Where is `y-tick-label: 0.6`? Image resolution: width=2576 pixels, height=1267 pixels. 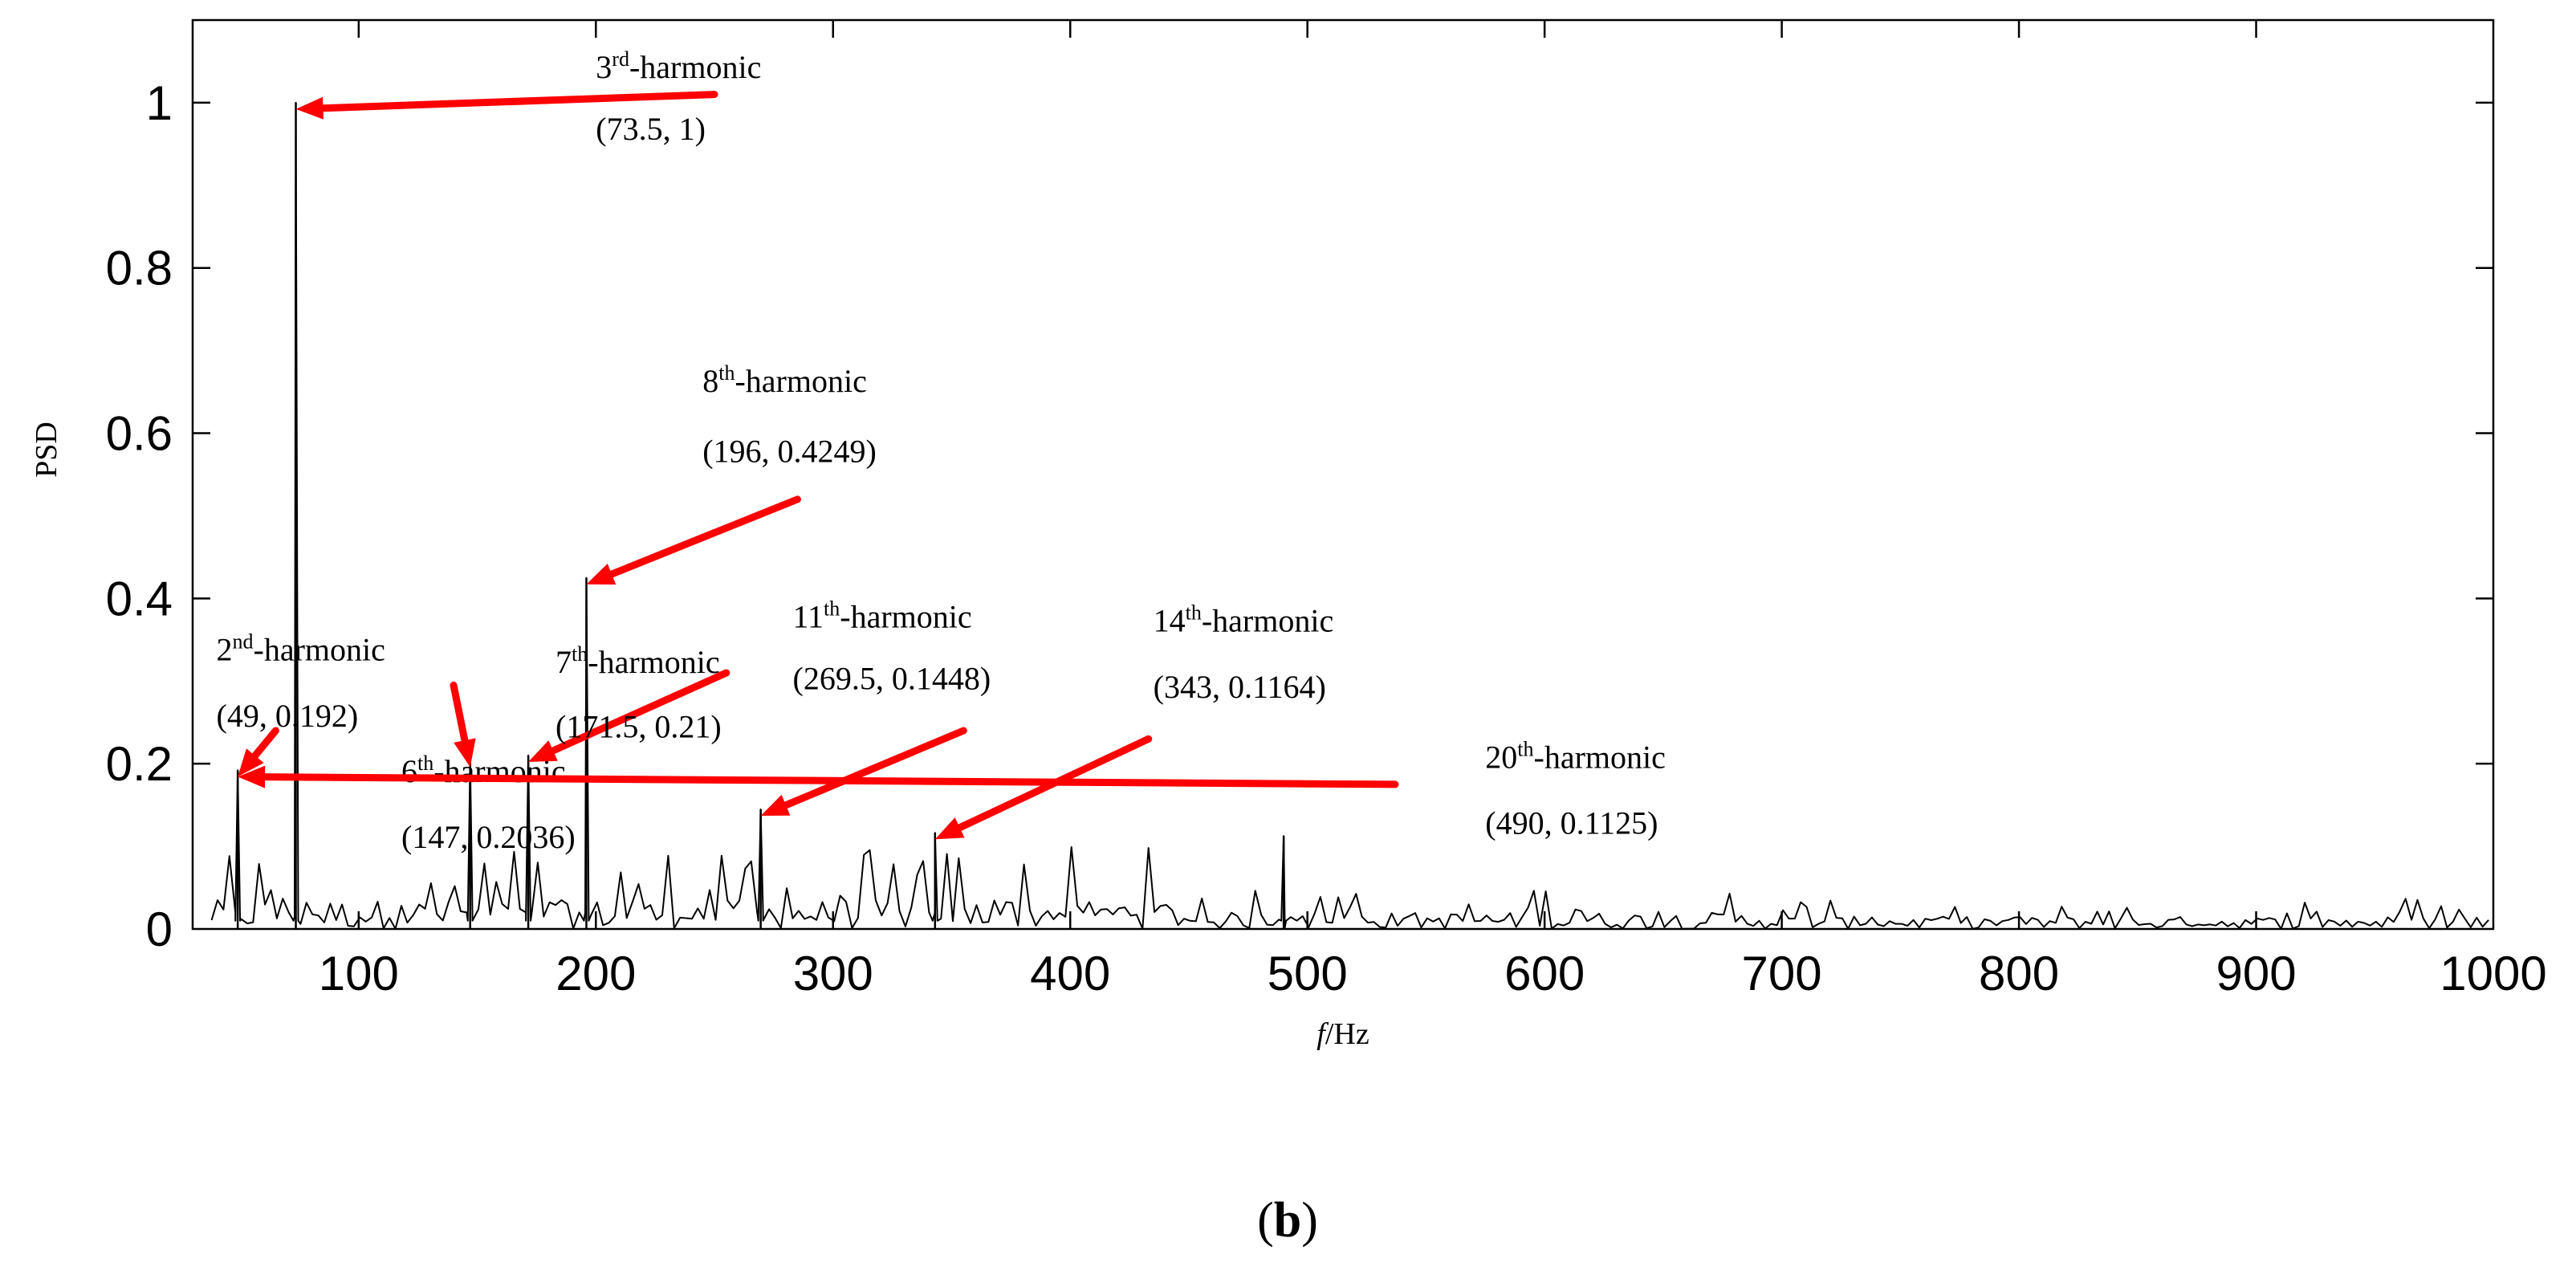
y-tick-label: 0.6 is located at coordinates (139, 434).